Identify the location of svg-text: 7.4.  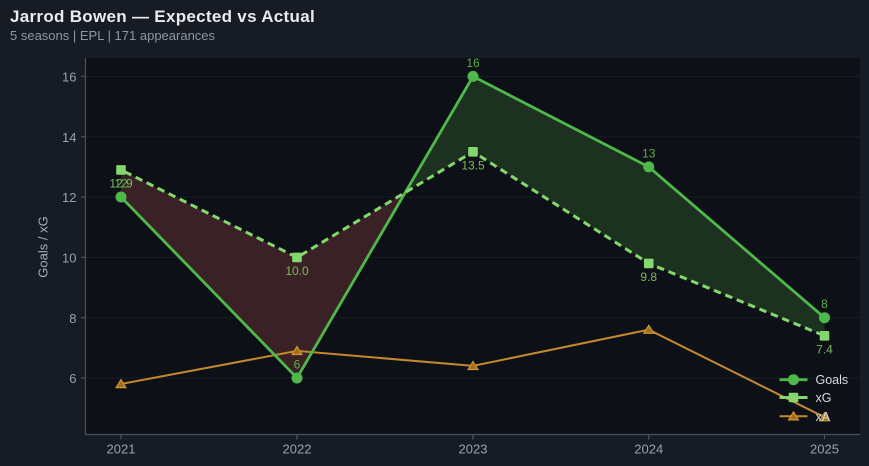
(824, 349).